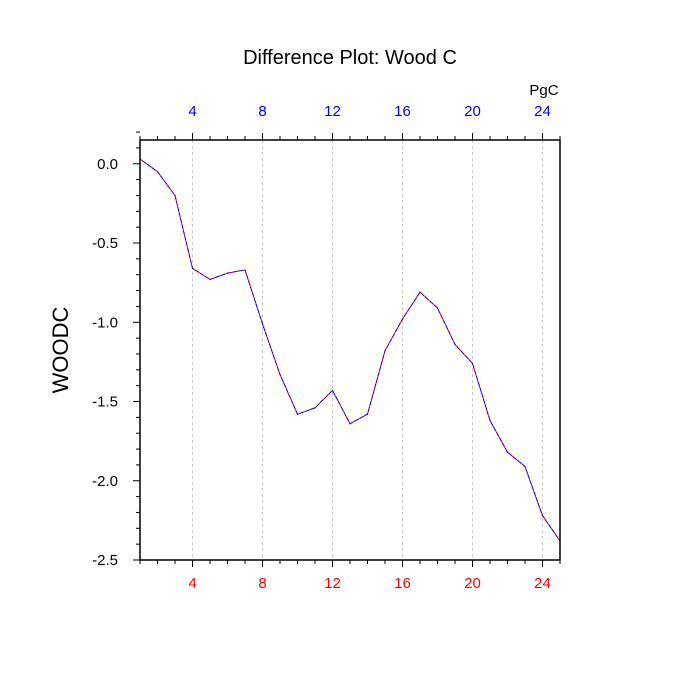 Image resolution: width=700 pixels, height=700 pixels. Describe the element at coordinates (542, 111) in the screenshot. I see `x-tick-label-top: 24` at that location.